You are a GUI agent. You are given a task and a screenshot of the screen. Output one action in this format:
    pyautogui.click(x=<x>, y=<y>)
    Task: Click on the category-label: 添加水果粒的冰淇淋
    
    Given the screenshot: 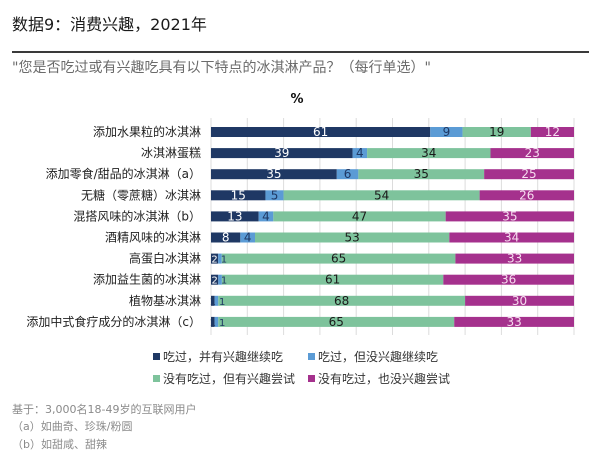 What is the action you would take?
    pyautogui.click(x=147, y=131)
    